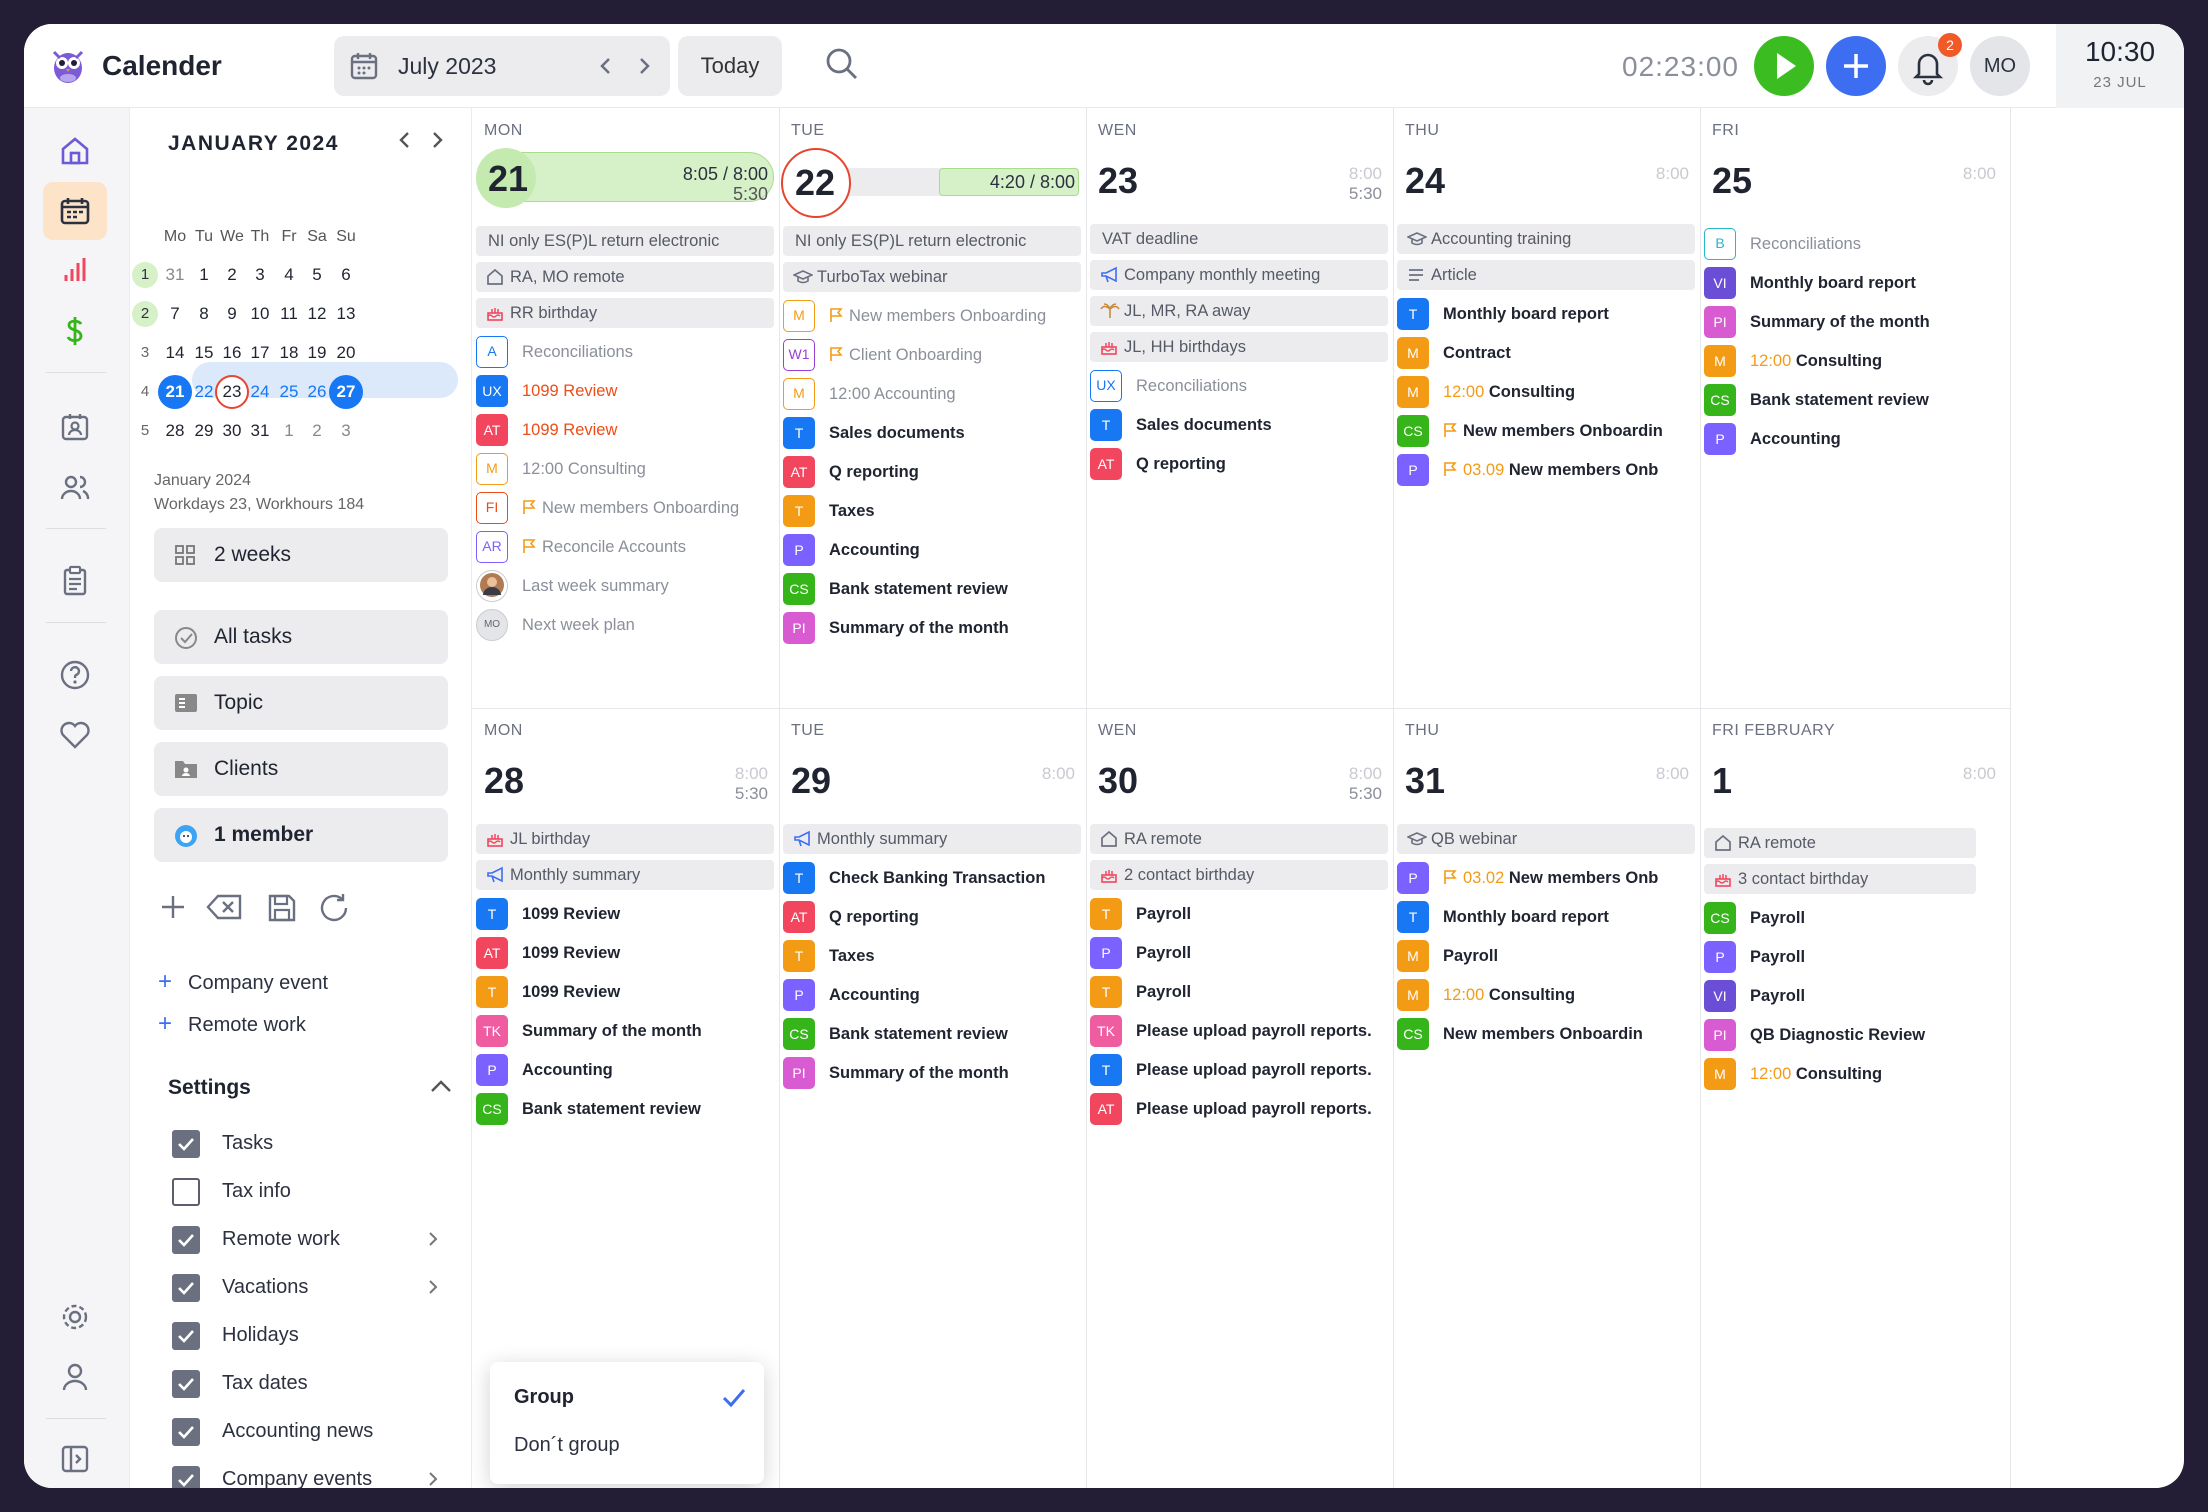 Image resolution: width=2208 pixels, height=1512 pixels. What do you see at coordinates (1239, 875) in the screenshot?
I see `all-day-event: 2 contact birthday` at bounding box center [1239, 875].